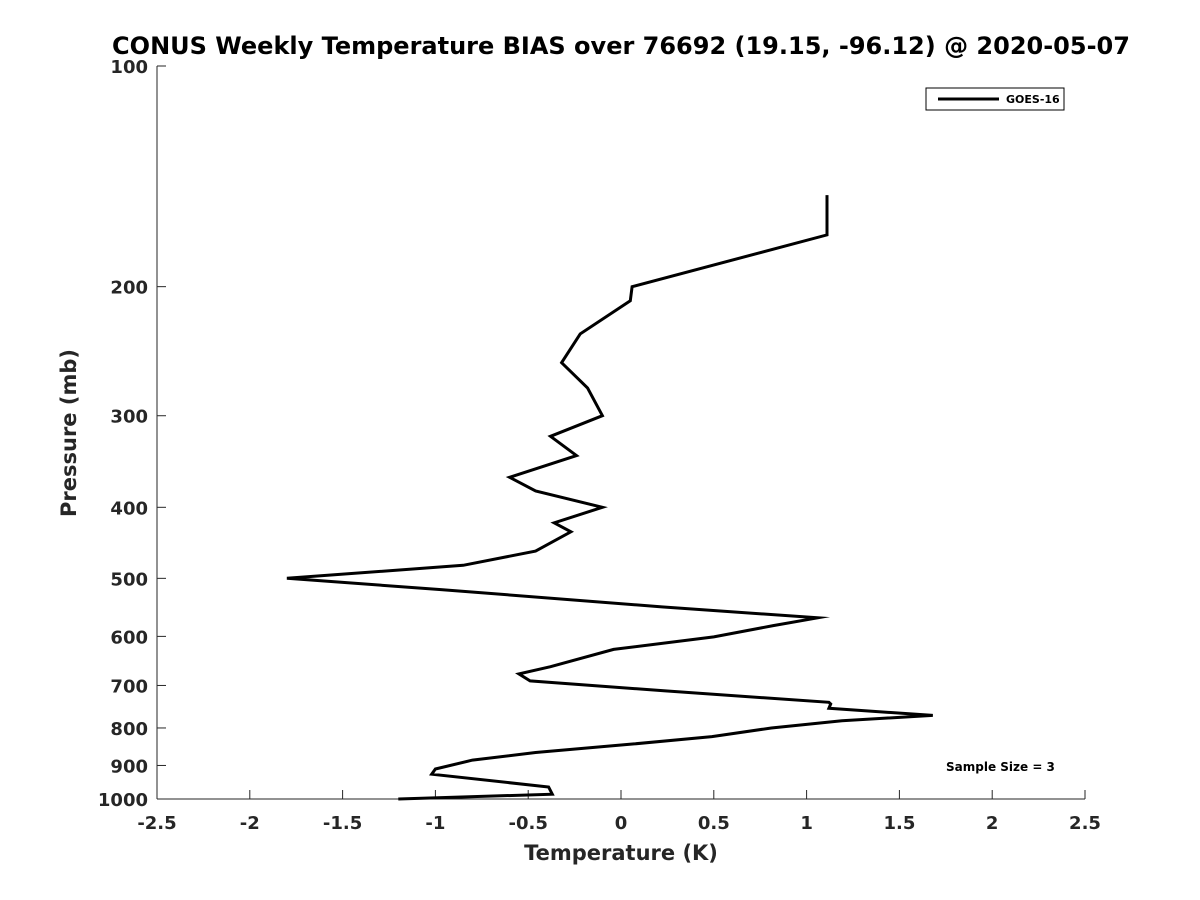 This screenshot has width=1200, height=900. What do you see at coordinates (992, 823) in the screenshot?
I see `x-tick-label: 2` at bounding box center [992, 823].